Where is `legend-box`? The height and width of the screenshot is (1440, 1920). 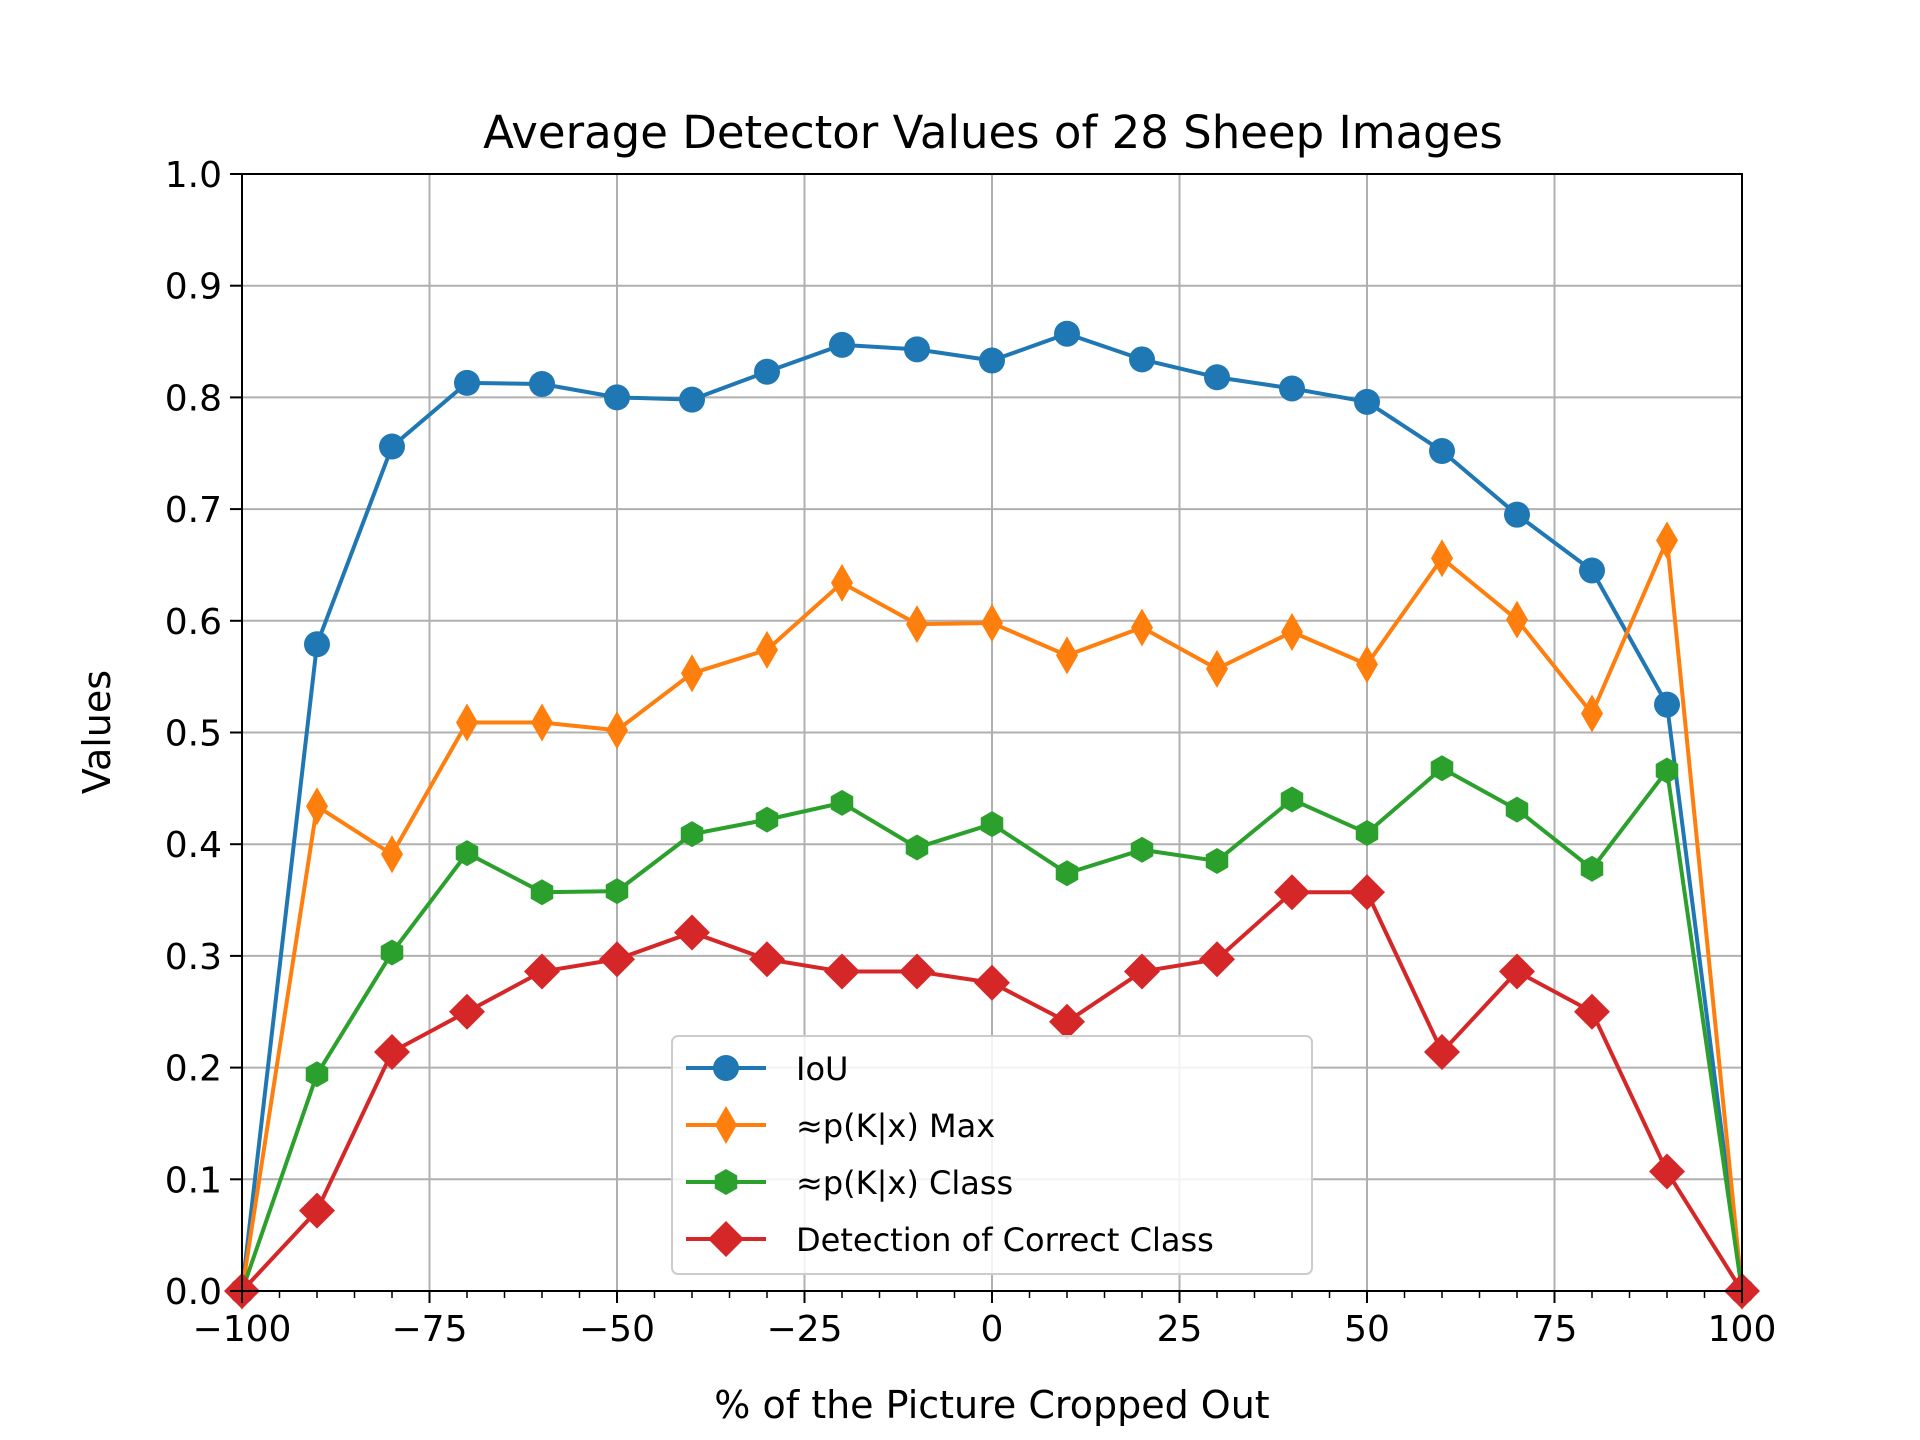
legend-box is located at coordinates (992, 1155).